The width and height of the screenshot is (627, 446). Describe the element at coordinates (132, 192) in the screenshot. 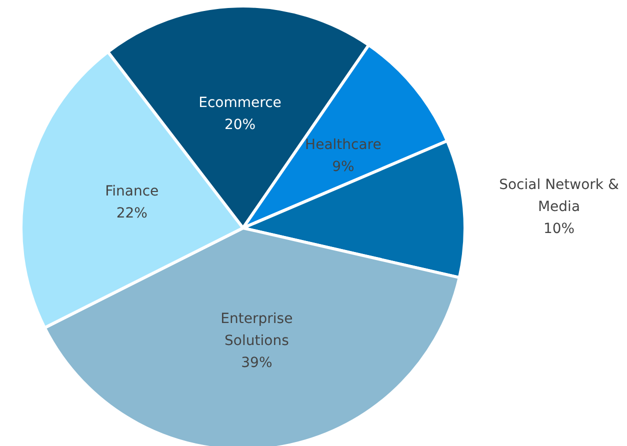

I see `slice-label: Finance` at that location.